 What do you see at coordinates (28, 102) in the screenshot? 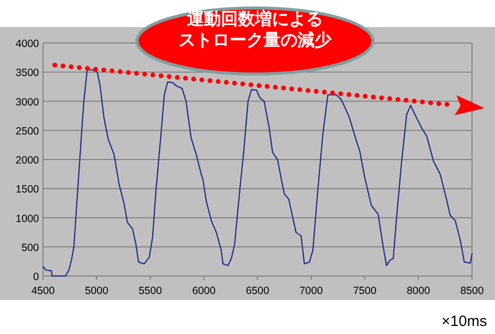
I see `y-tick-label: 3000` at bounding box center [28, 102].